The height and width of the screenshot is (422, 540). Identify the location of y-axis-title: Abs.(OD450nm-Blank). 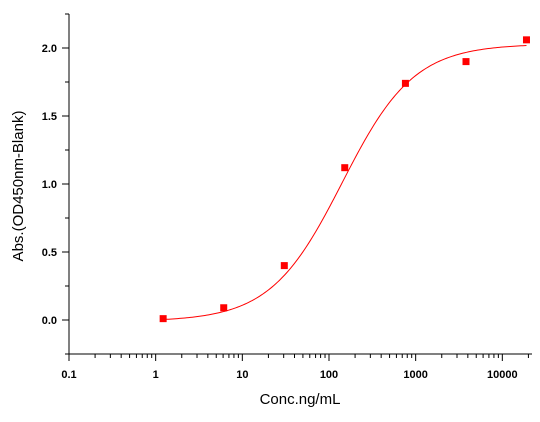
(18, 186).